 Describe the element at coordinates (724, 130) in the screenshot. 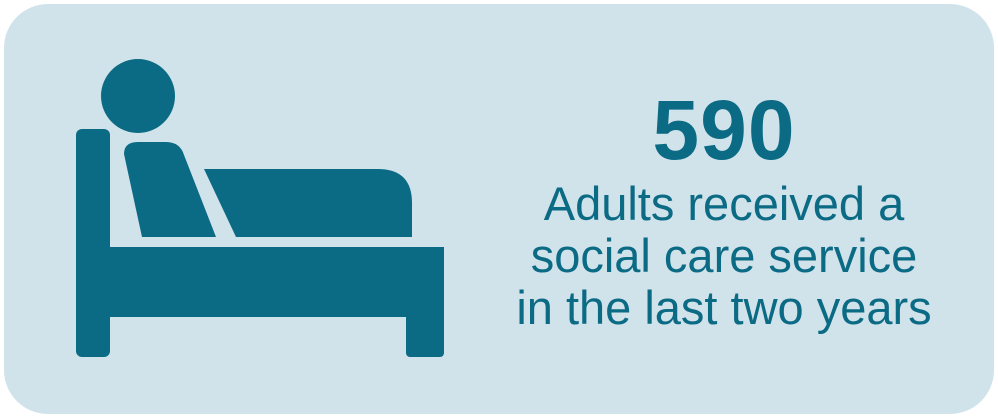

I see `stat-value: 590` at that location.